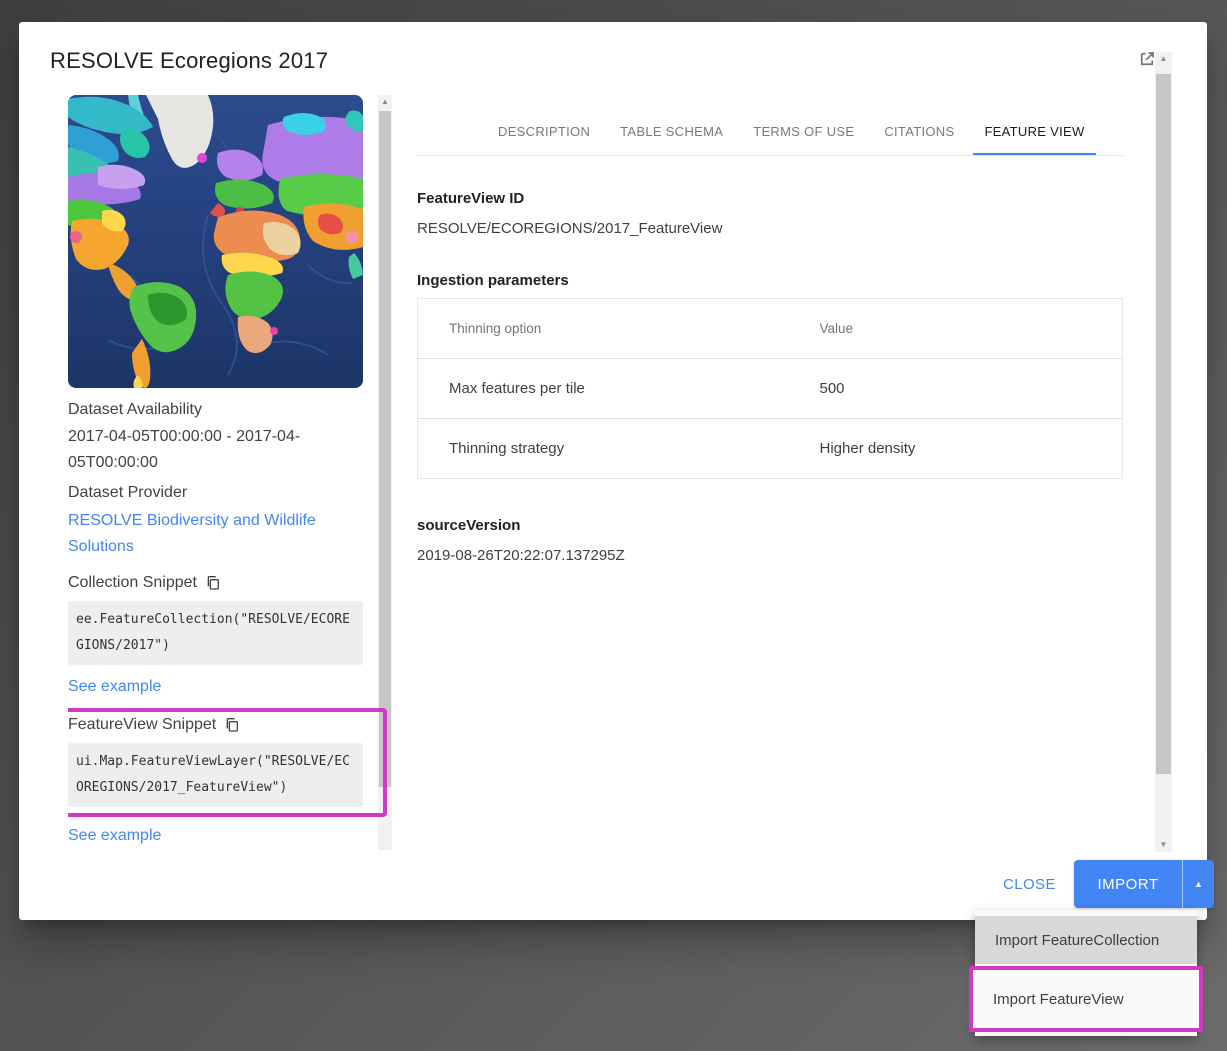  What do you see at coordinates (215, 241) in the screenshot?
I see `dataset-thumbnail-map` at bounding box center [215, 241].